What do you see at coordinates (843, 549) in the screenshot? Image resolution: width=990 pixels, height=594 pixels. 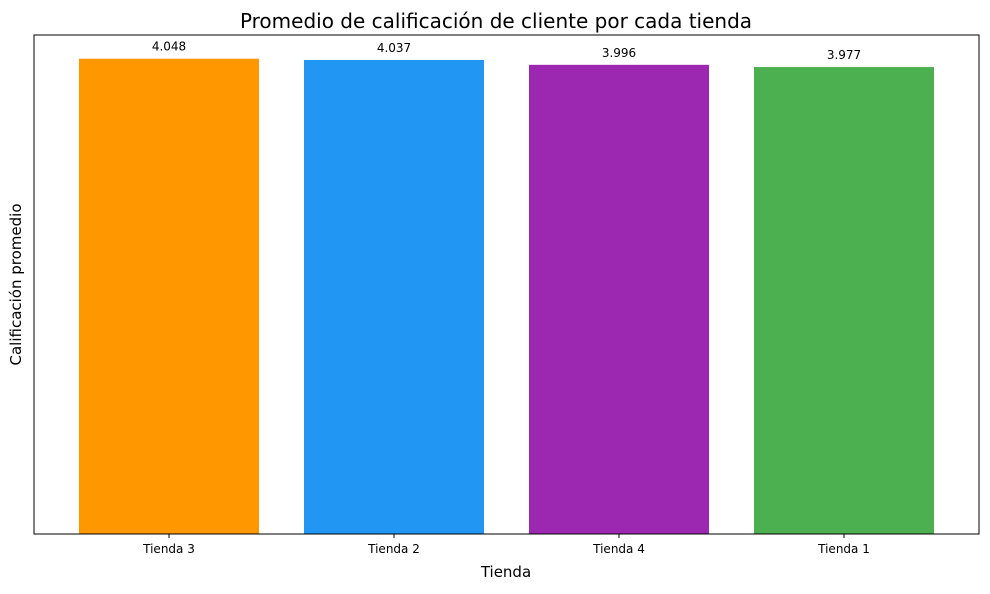 I see `x-tick-label: Tienda 1` at bounding box center [843, 549].